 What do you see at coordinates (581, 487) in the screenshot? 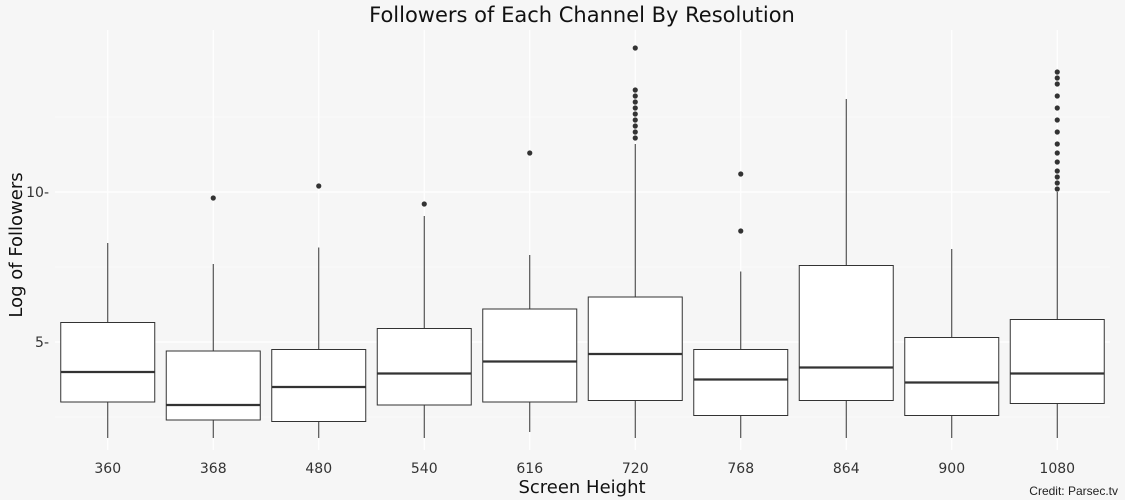
I see `x-axis-title: Screen Height` at bounding box center [581, 487].